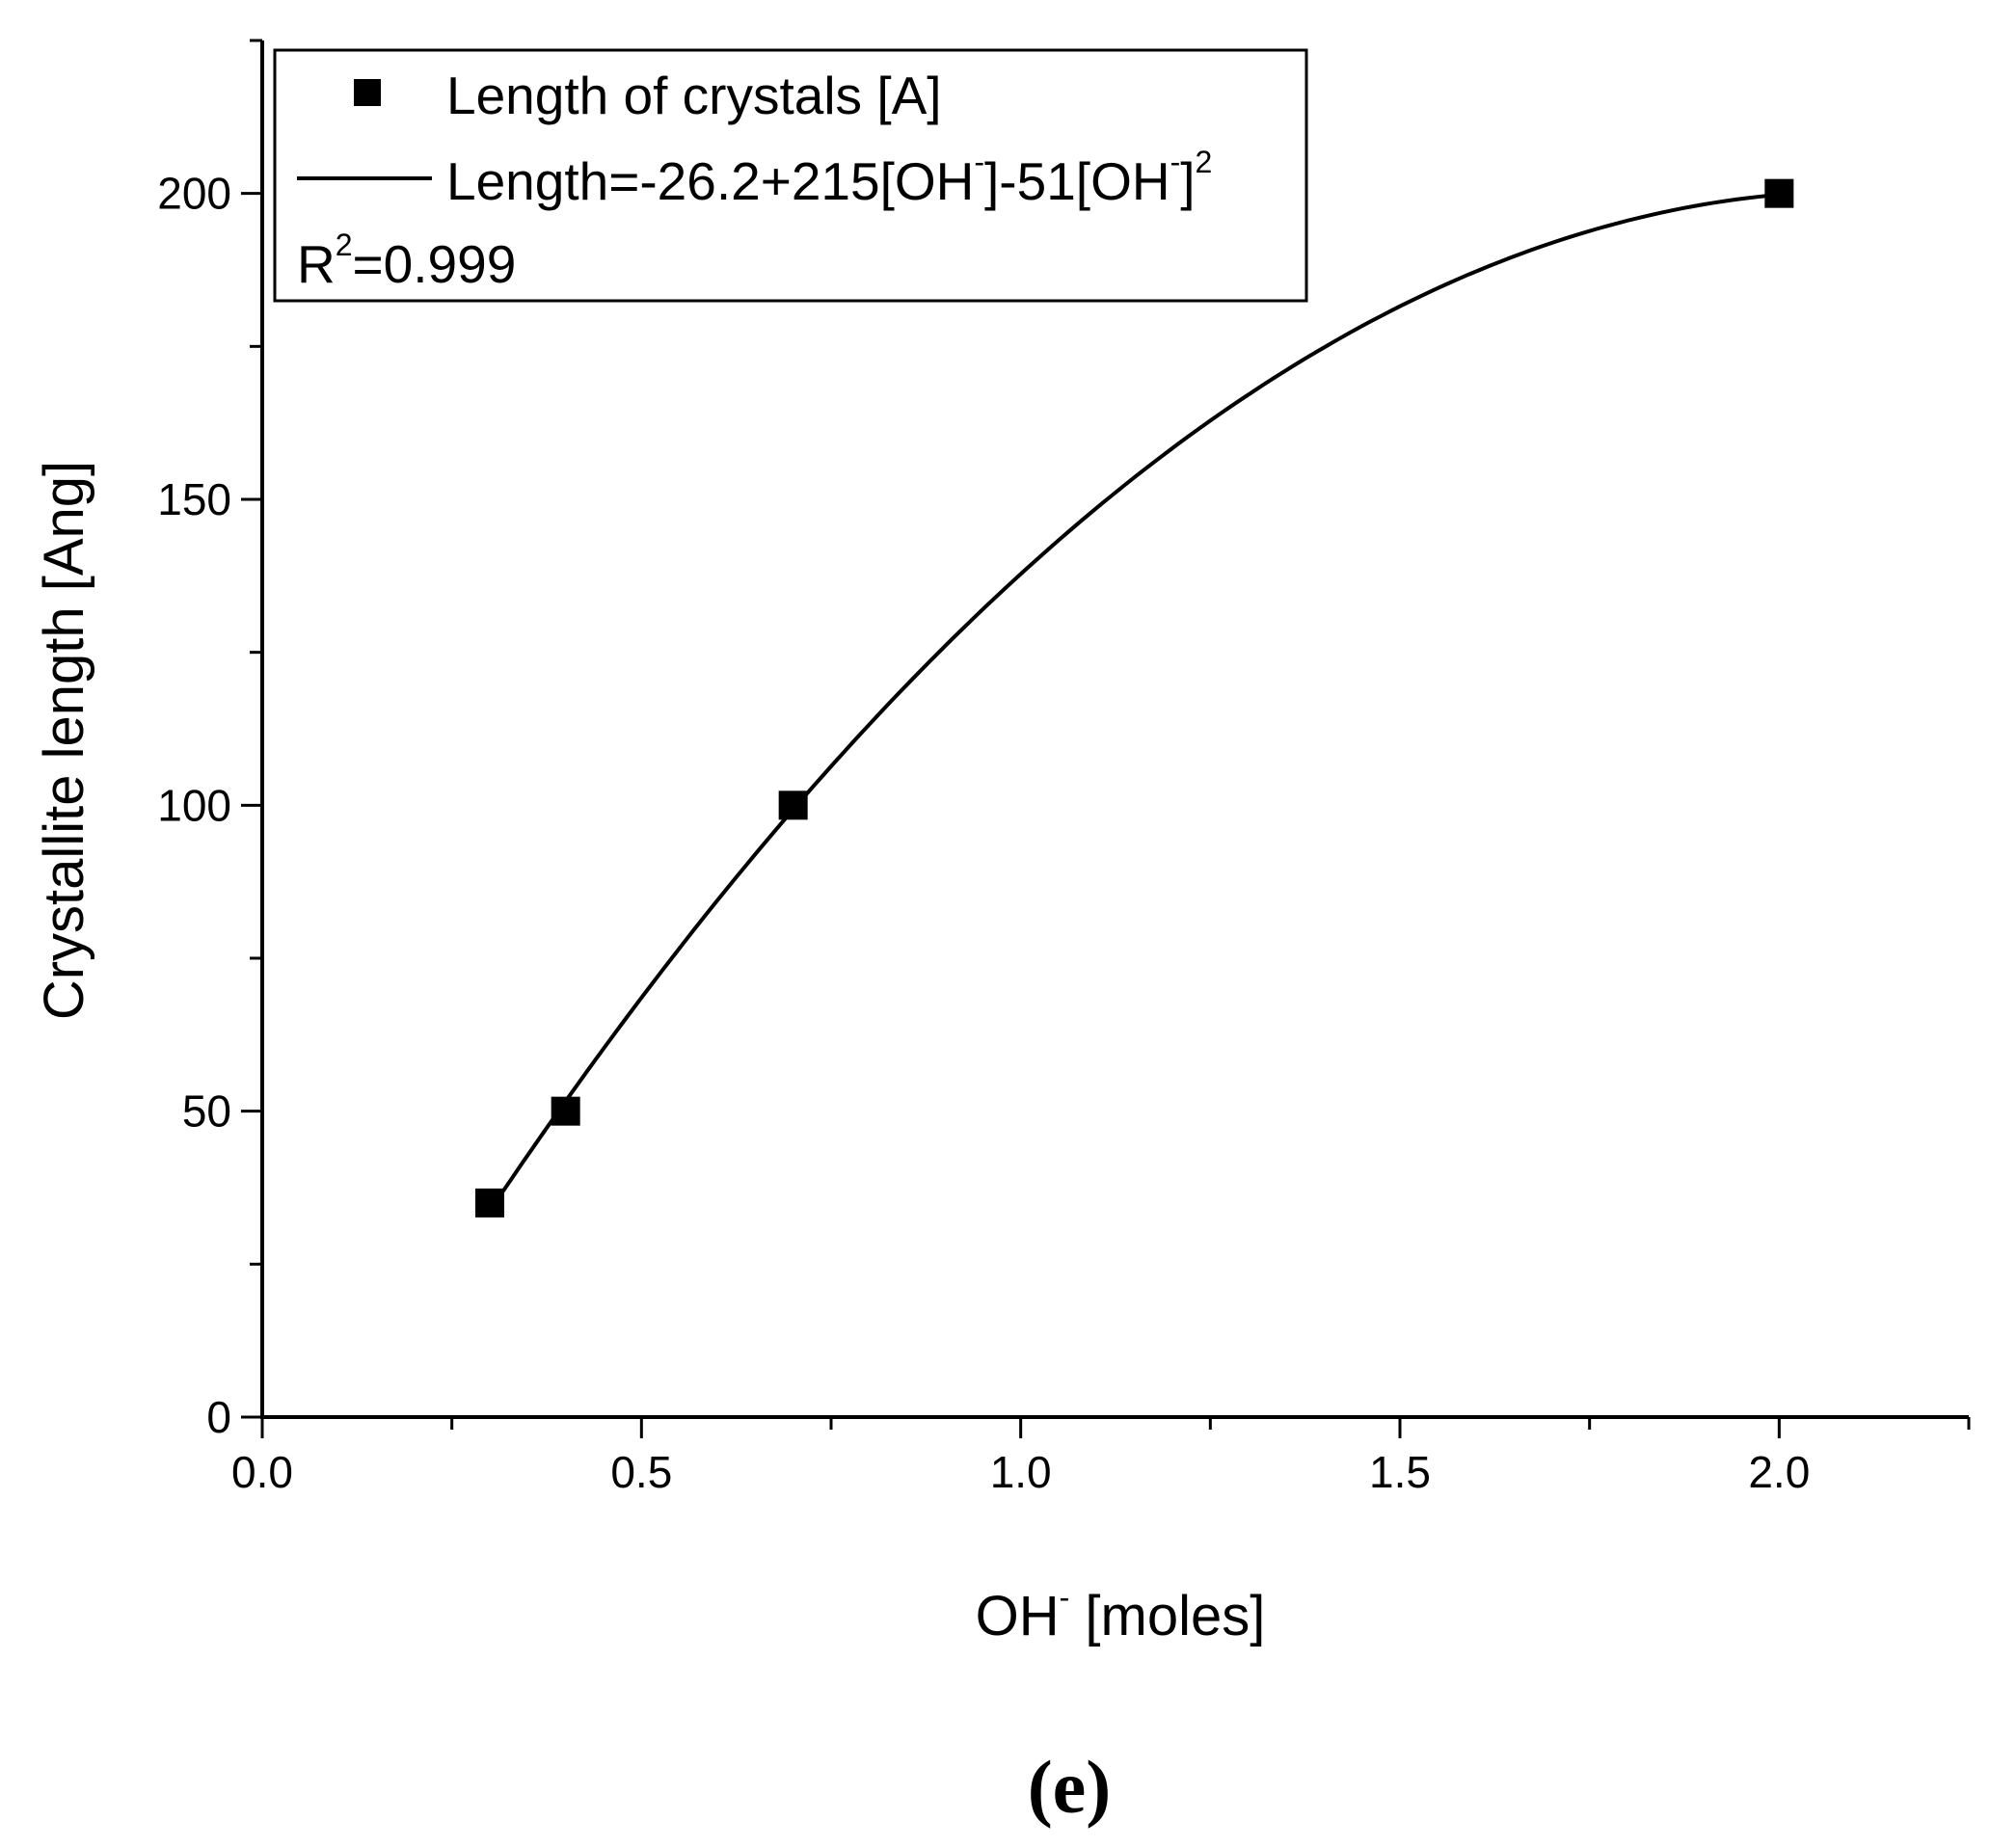 Image resolution: width=1990 pixels, height=1848 pixels. I want to click on x-tick-label: 1.5, so click(1400, 1472).